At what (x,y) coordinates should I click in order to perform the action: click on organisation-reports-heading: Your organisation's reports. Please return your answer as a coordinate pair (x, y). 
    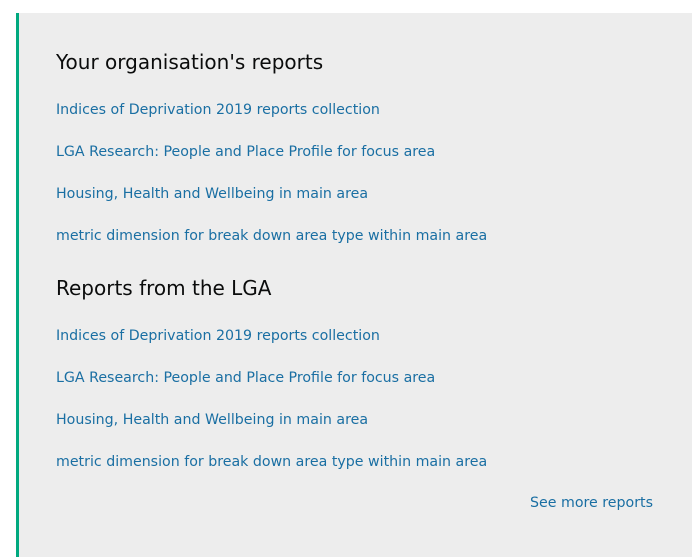
    Looking at the image, I should click on (190, 62).